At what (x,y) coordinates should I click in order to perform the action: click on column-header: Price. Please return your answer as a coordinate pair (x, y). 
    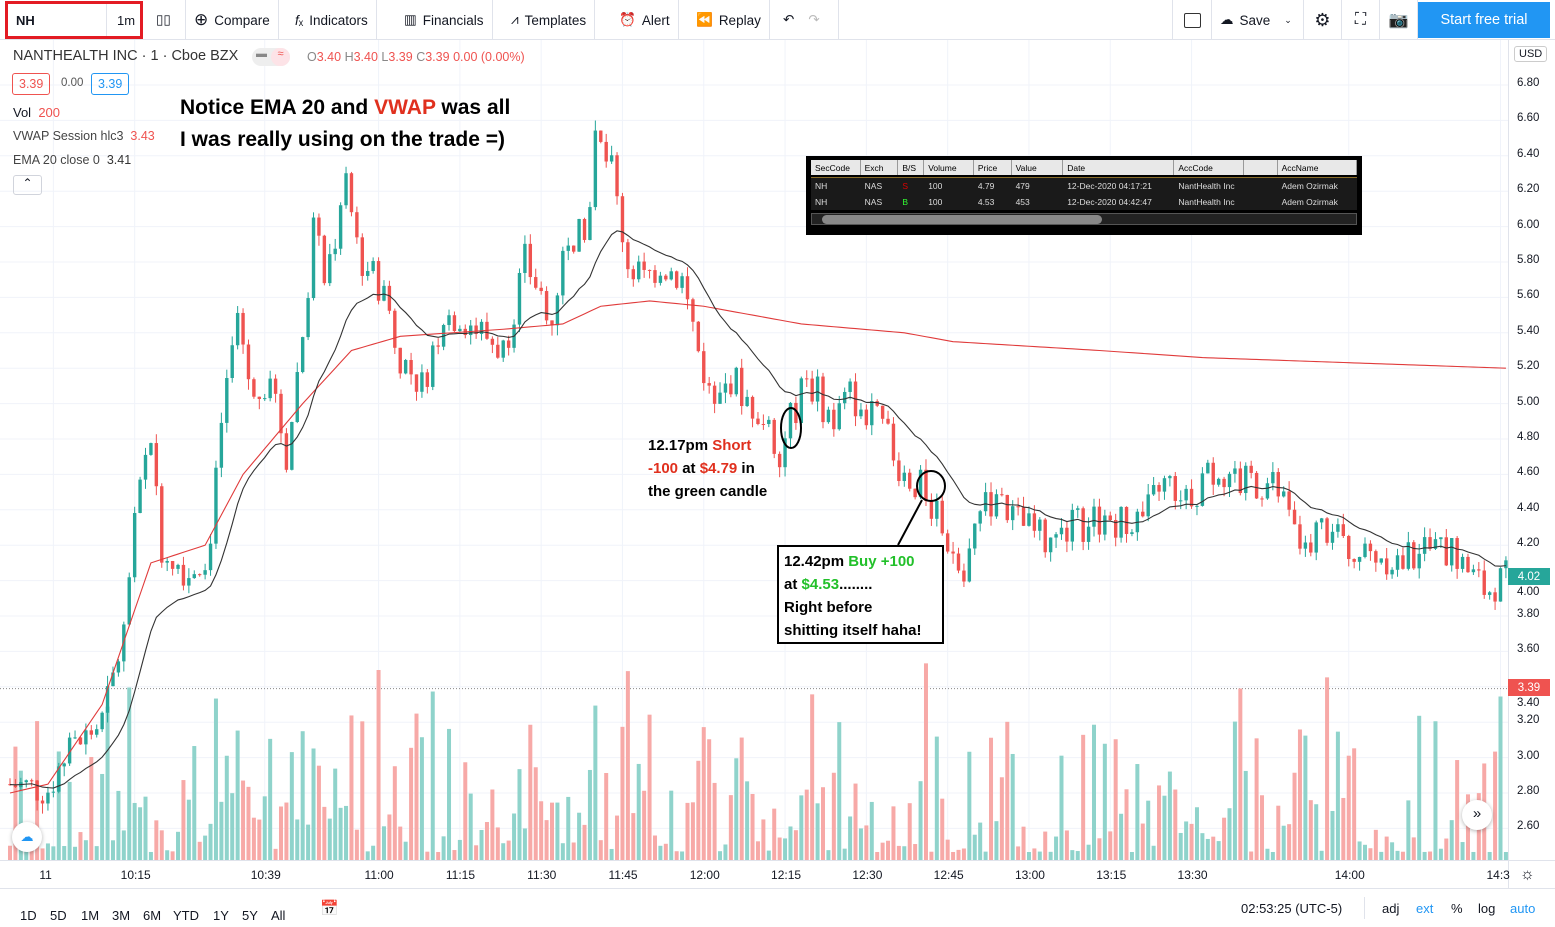
    Looking at the image, I should click on (993, 167).